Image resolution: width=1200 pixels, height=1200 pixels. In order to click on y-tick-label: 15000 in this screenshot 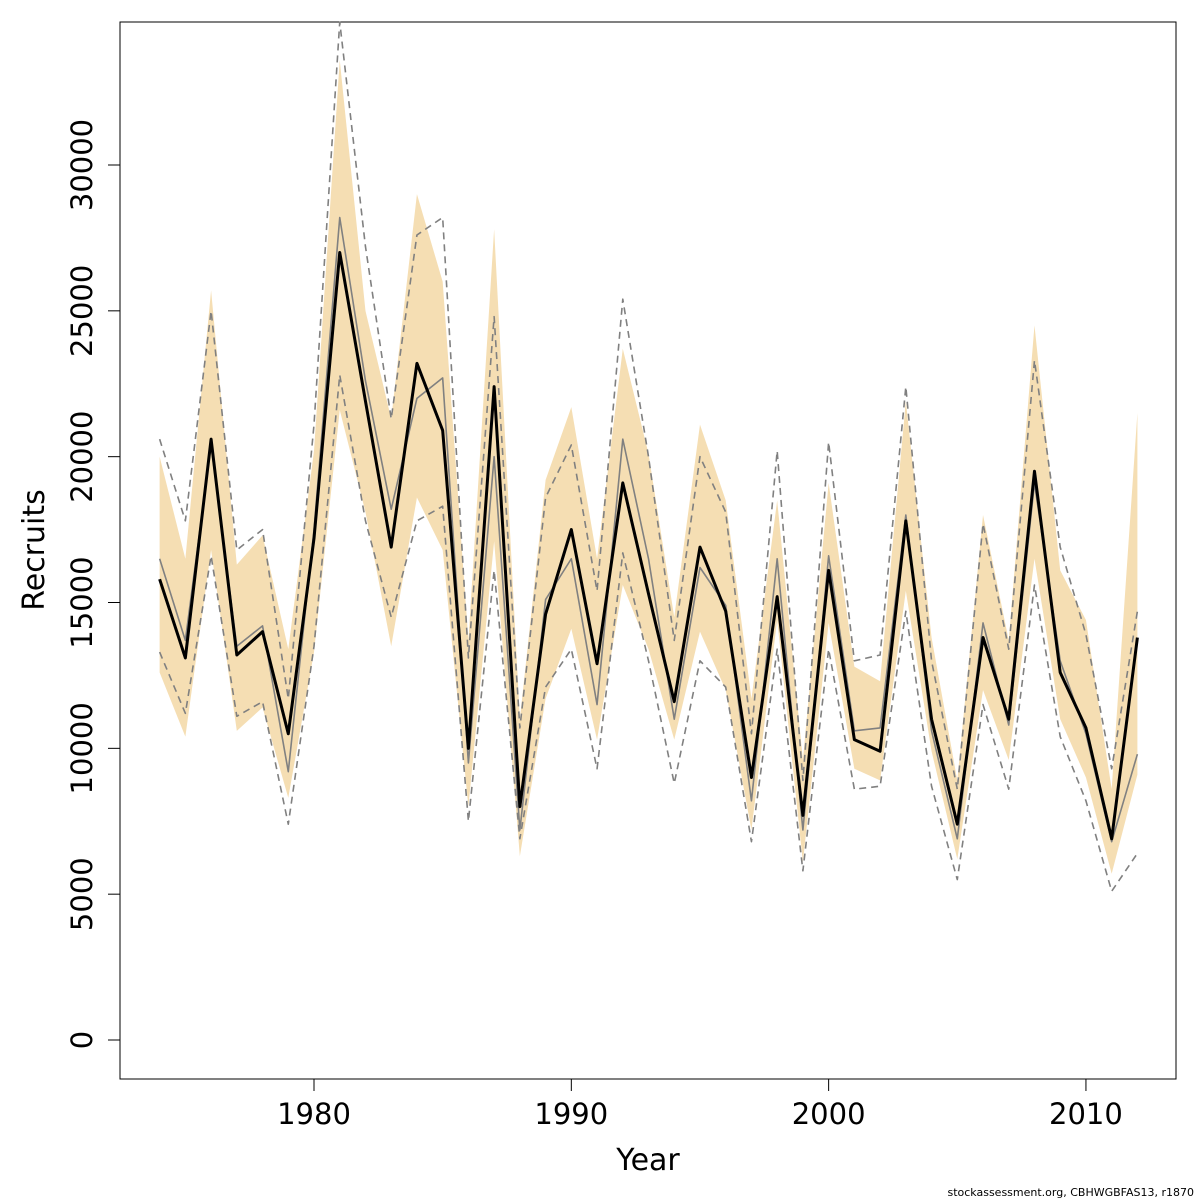, I will do `click(82, 602)`.